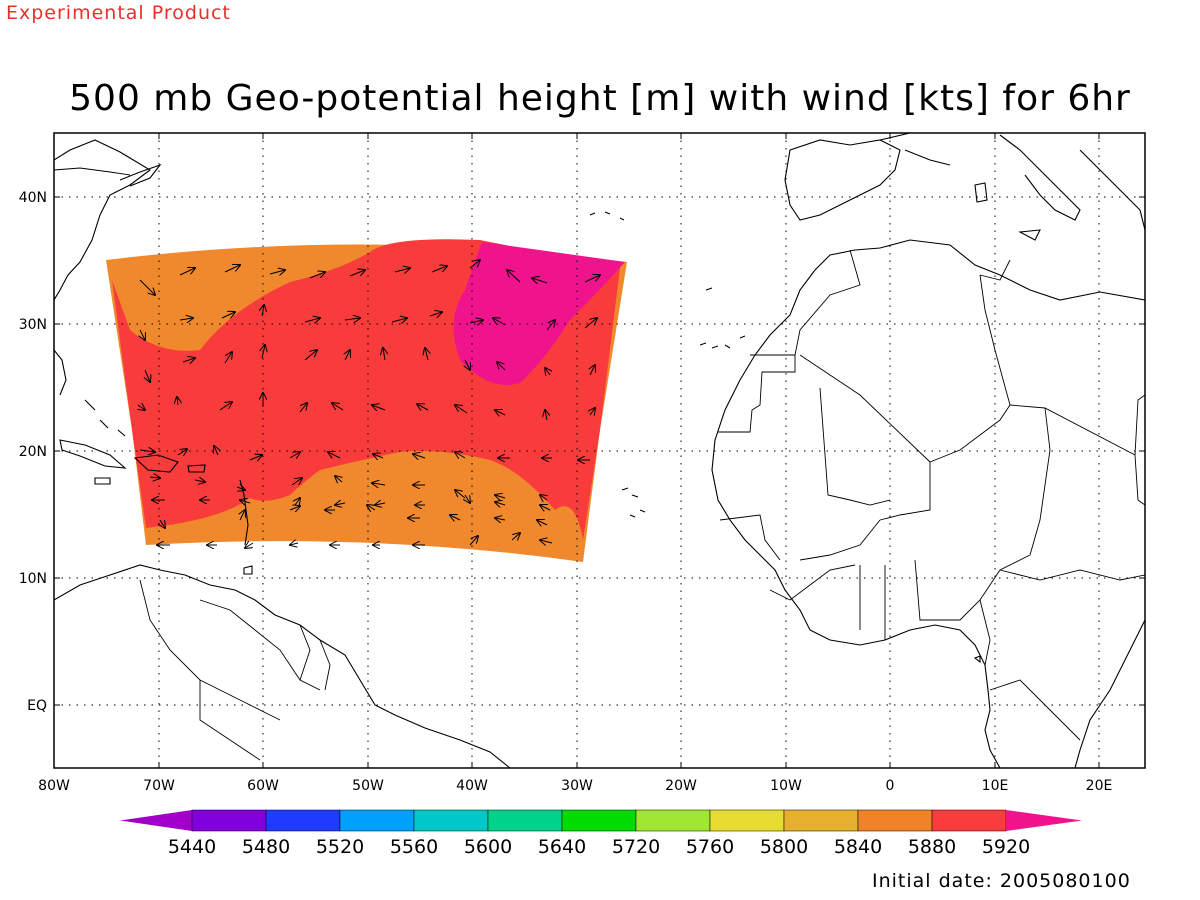 The image size is (1200, 900). I want to click on longitude-labels: 80W 70W 60W 50W 40W 30W 20W 10W 0 10E 20E, so click(575, 786).